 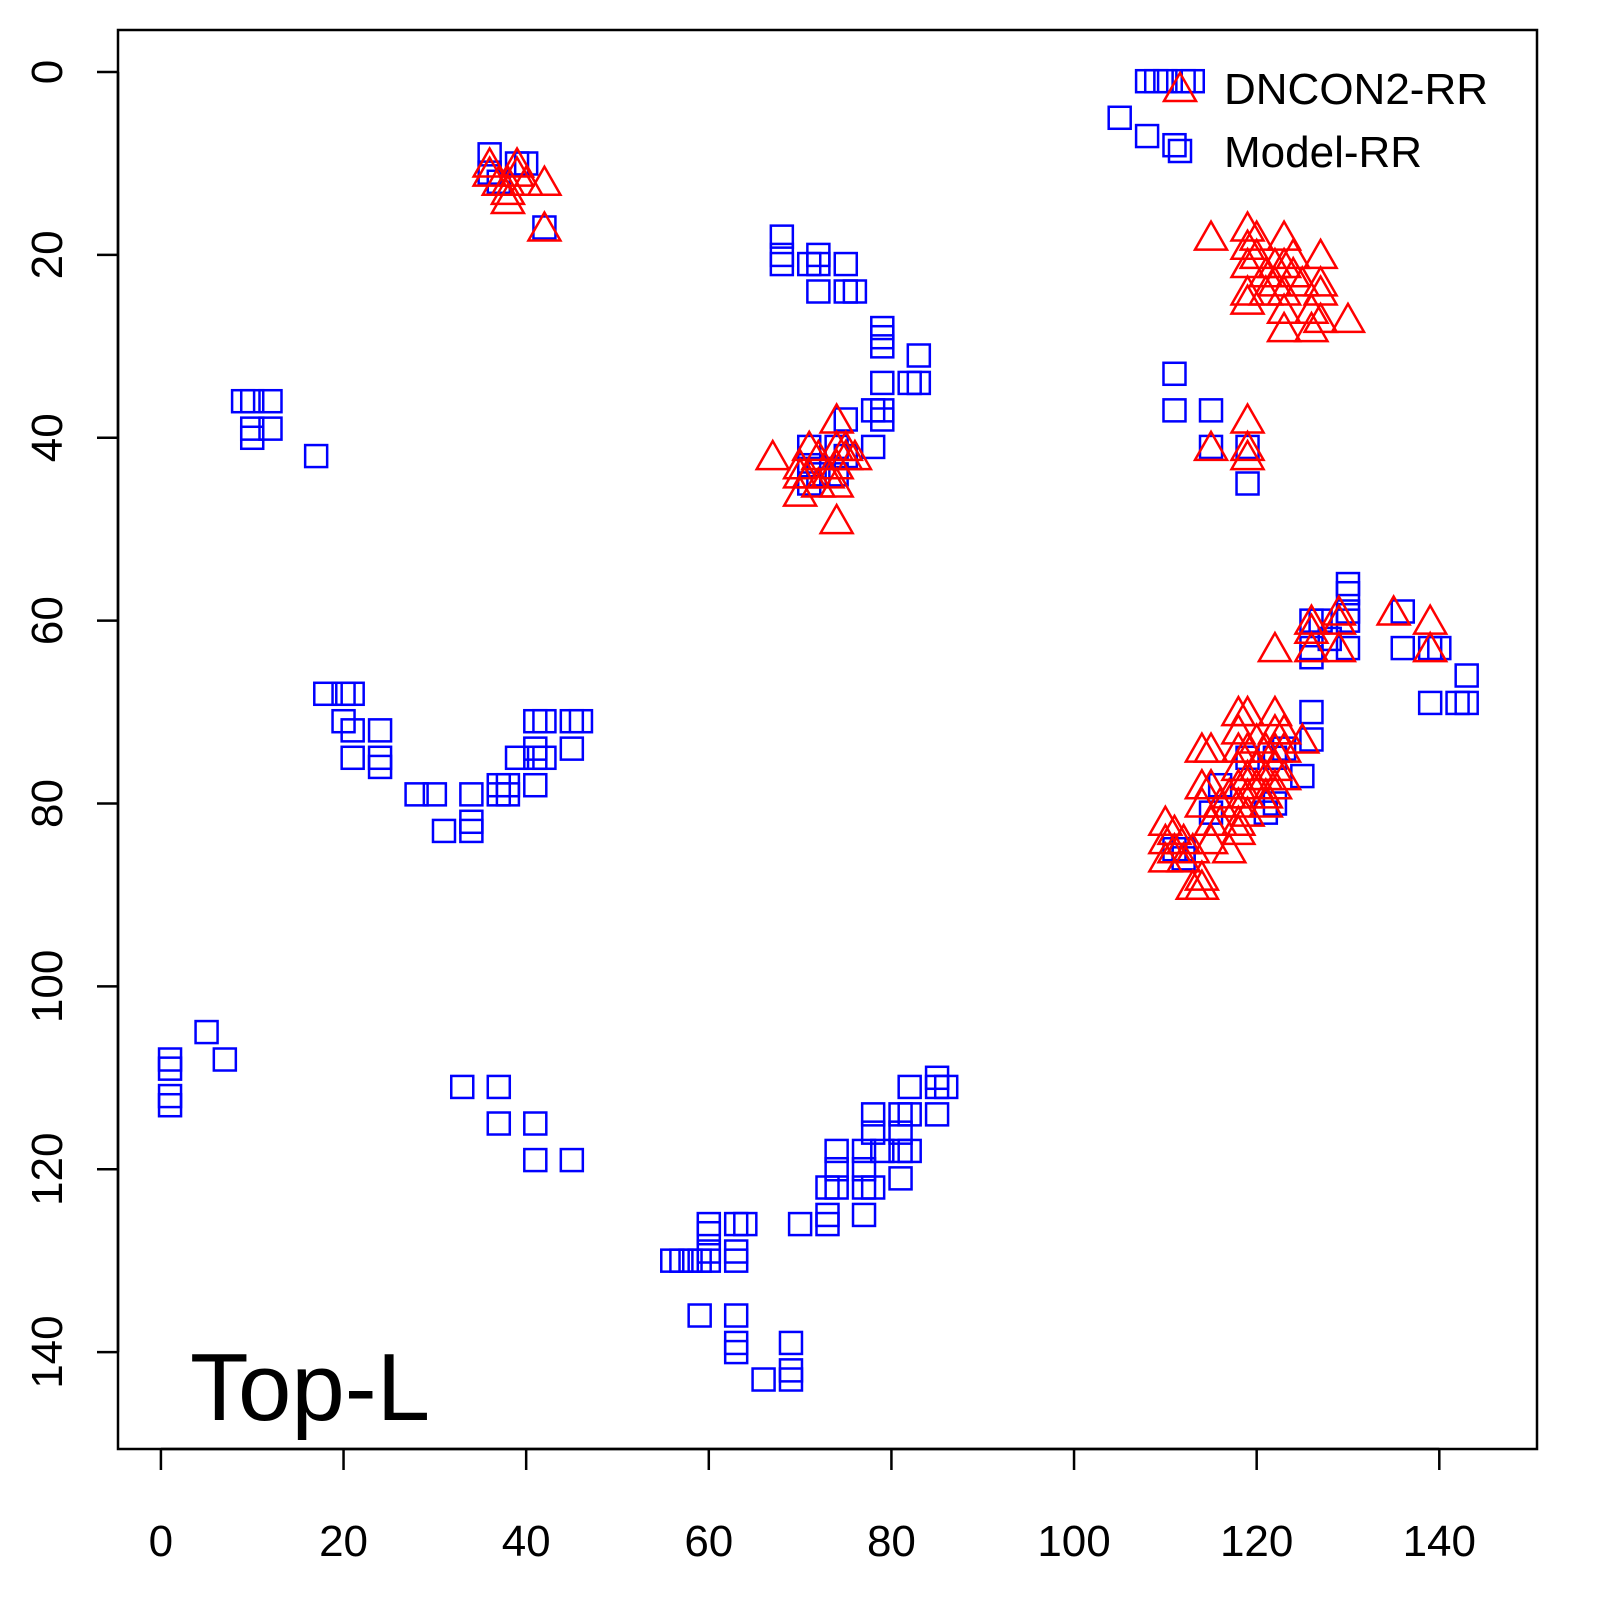 I want to click on x-tick-label: 100, so click(x=1073, y=1541).